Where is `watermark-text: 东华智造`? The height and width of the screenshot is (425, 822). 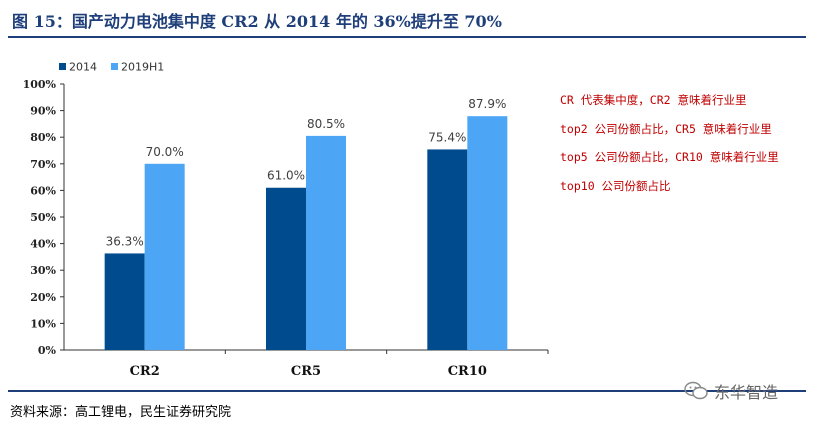 watermark-text: 东华智造 is located at coordinates (746, 392).